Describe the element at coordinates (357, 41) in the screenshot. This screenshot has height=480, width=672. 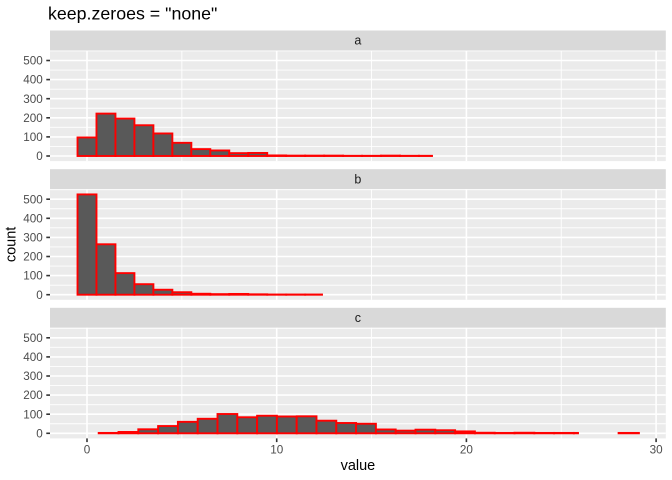
I see `svg-text: a` at that location.